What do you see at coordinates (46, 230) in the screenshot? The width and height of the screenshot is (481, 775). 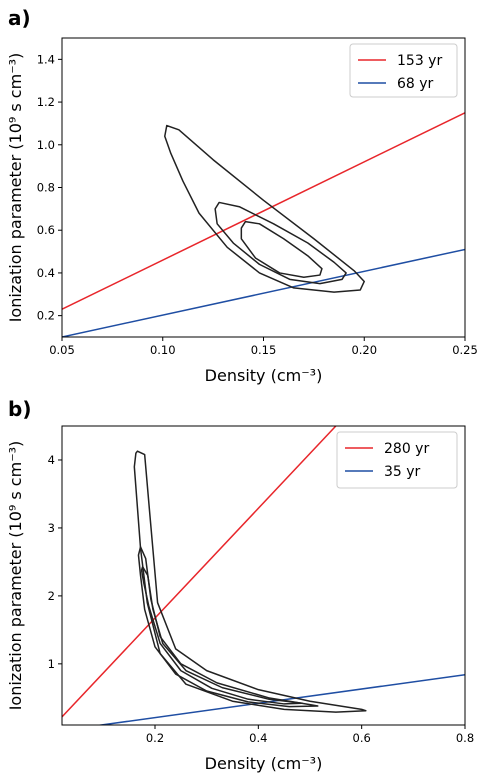 I see `y-tick-label: 0.6` at bounding box center [46, 230].